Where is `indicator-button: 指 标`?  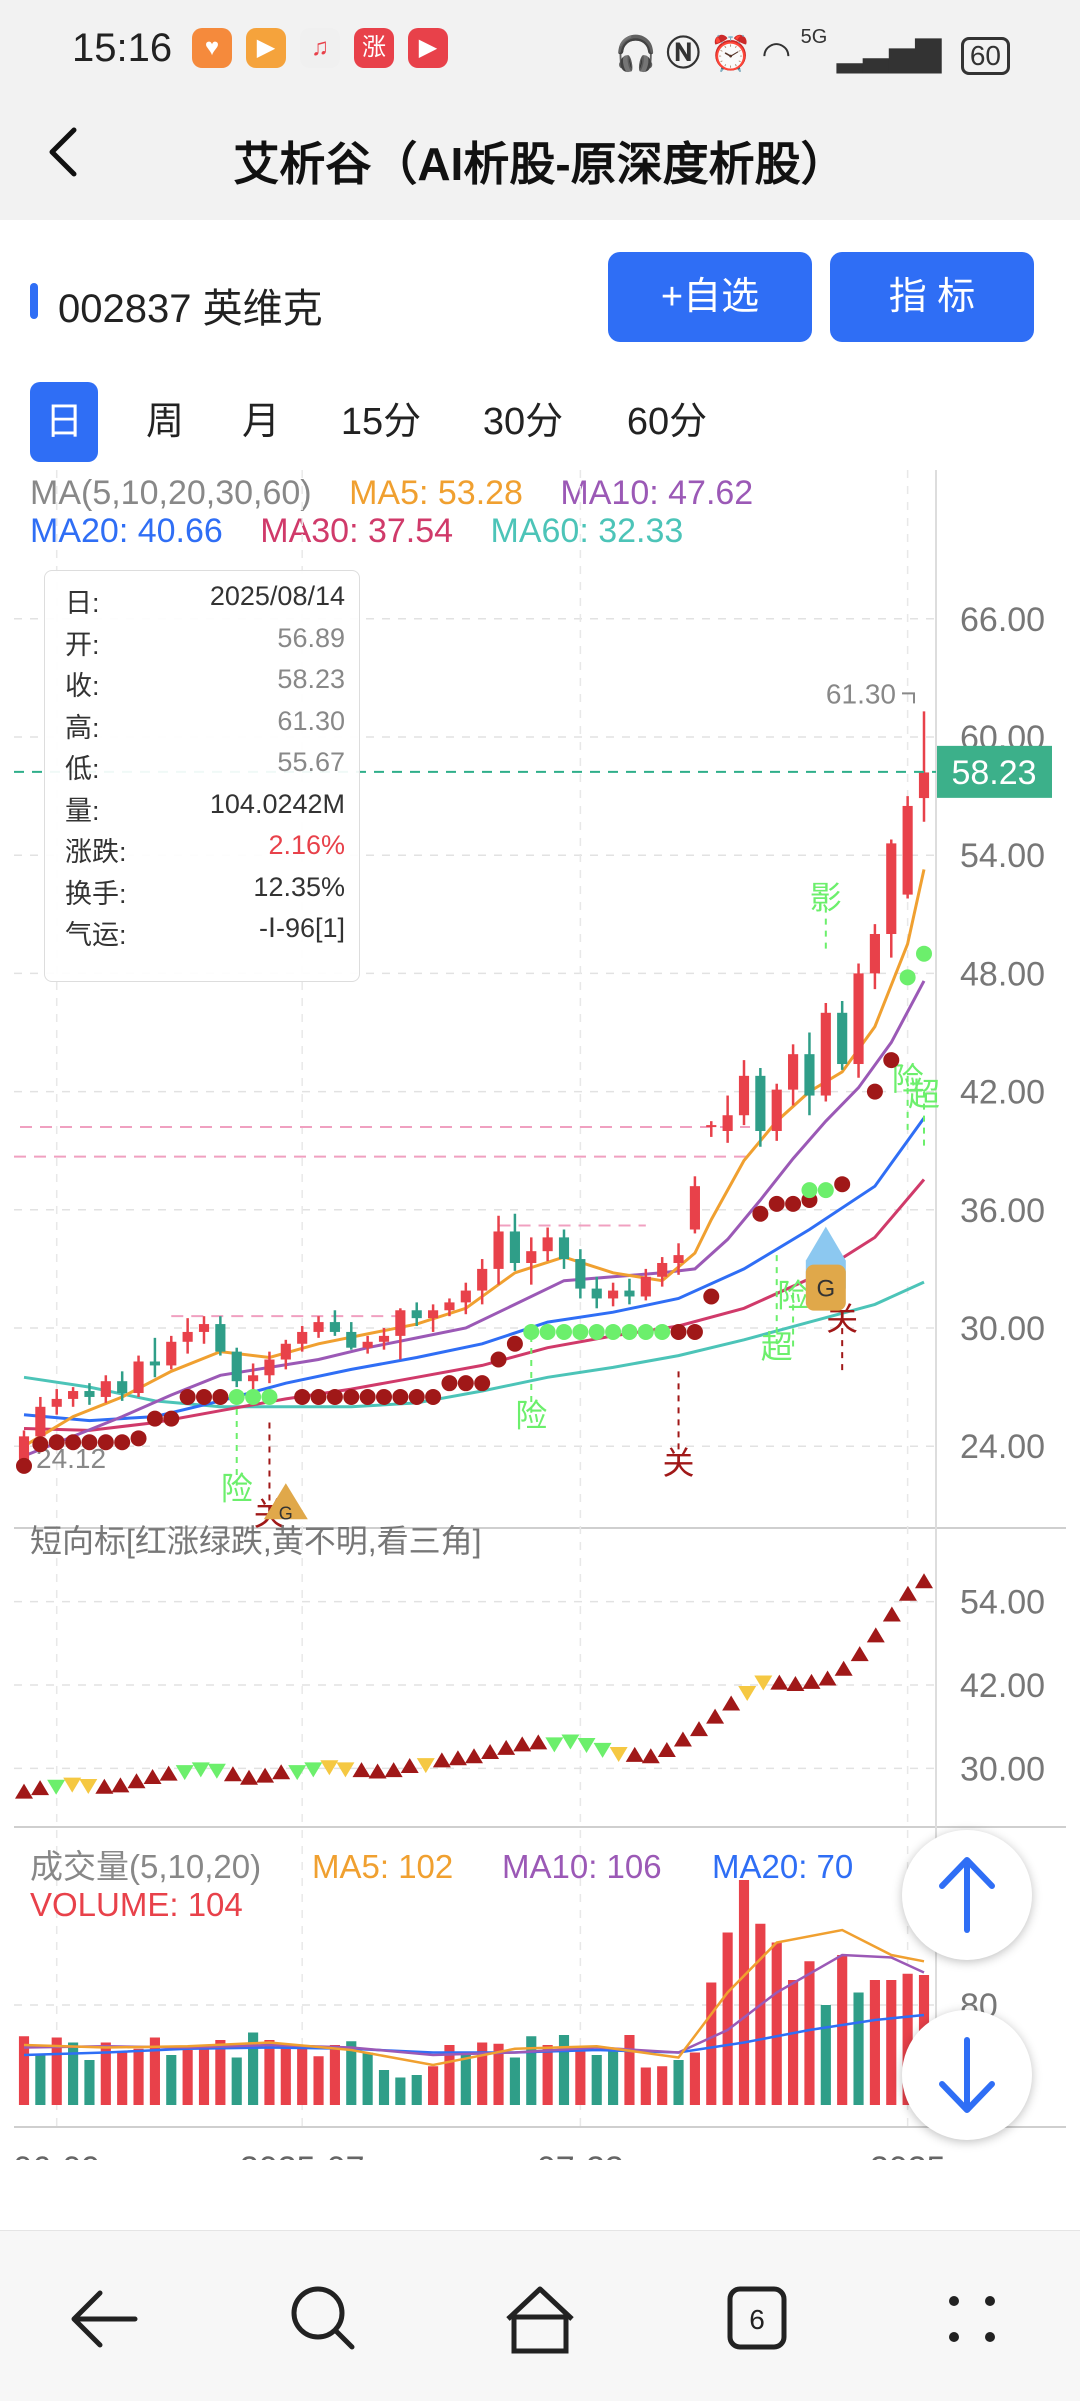
indicator-button: 指 标 is located at coordinates (932, 297).